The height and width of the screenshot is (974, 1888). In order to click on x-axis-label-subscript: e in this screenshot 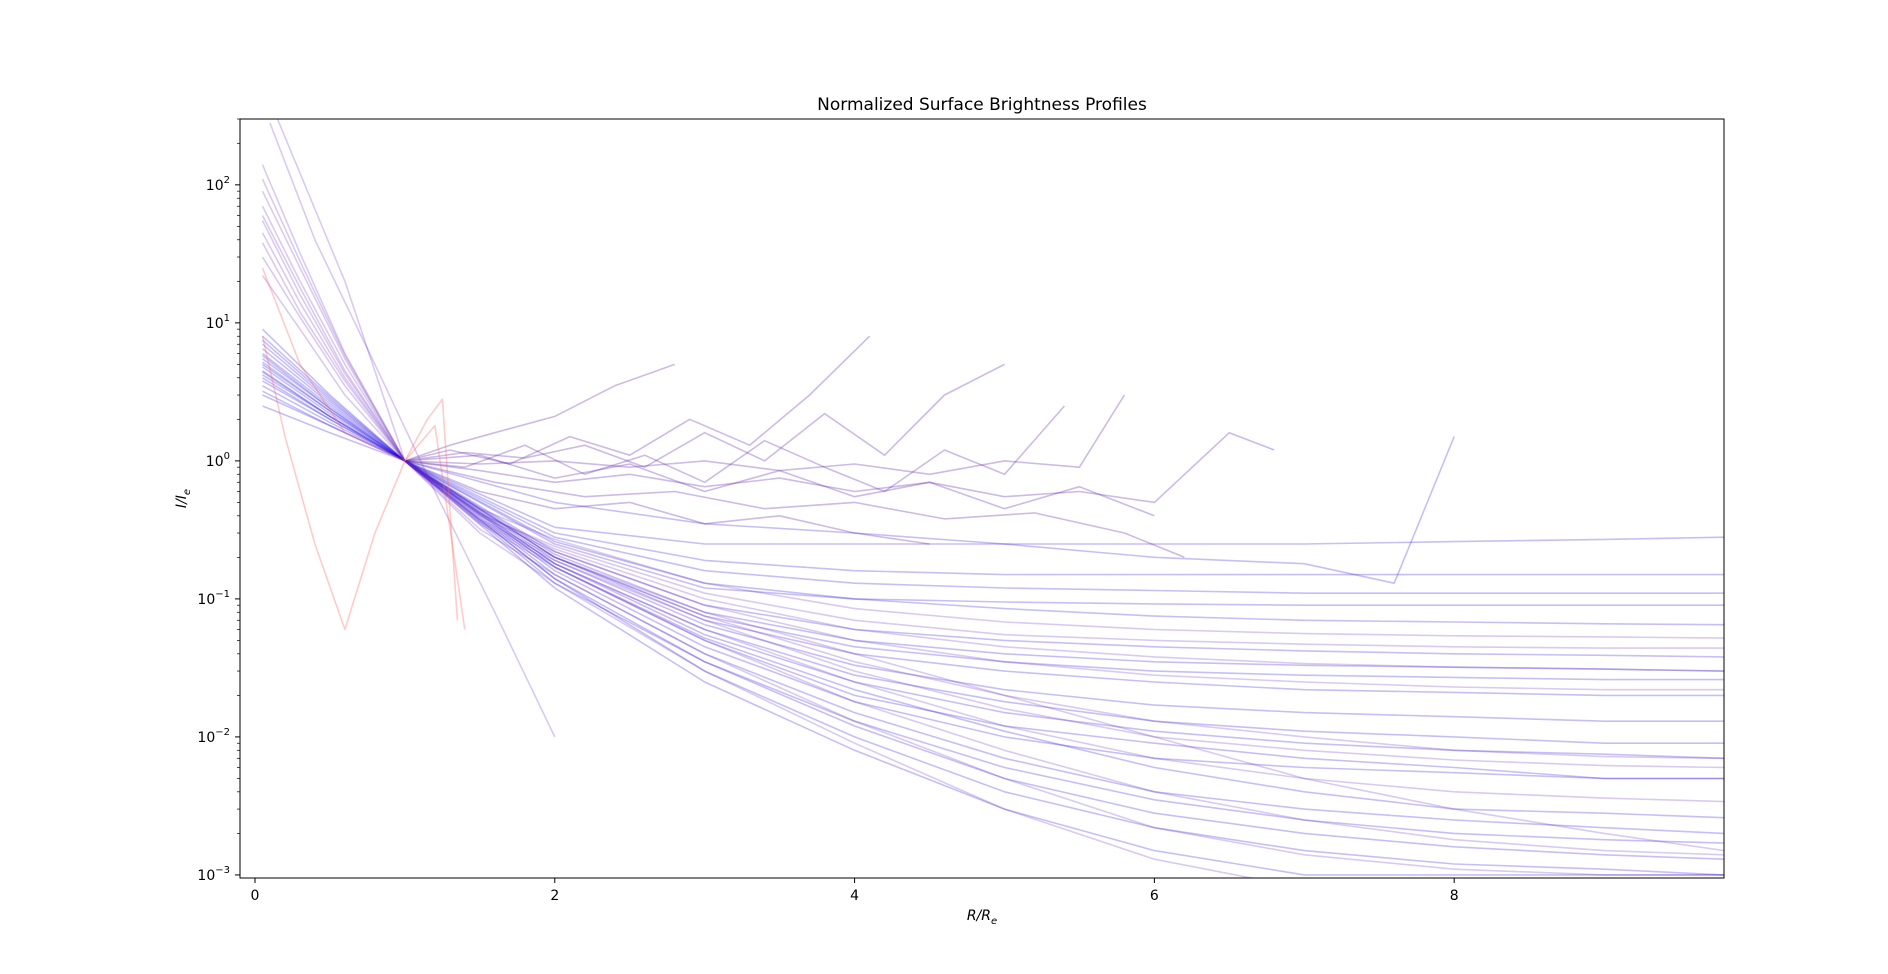, I will do `click(994, 921)`.